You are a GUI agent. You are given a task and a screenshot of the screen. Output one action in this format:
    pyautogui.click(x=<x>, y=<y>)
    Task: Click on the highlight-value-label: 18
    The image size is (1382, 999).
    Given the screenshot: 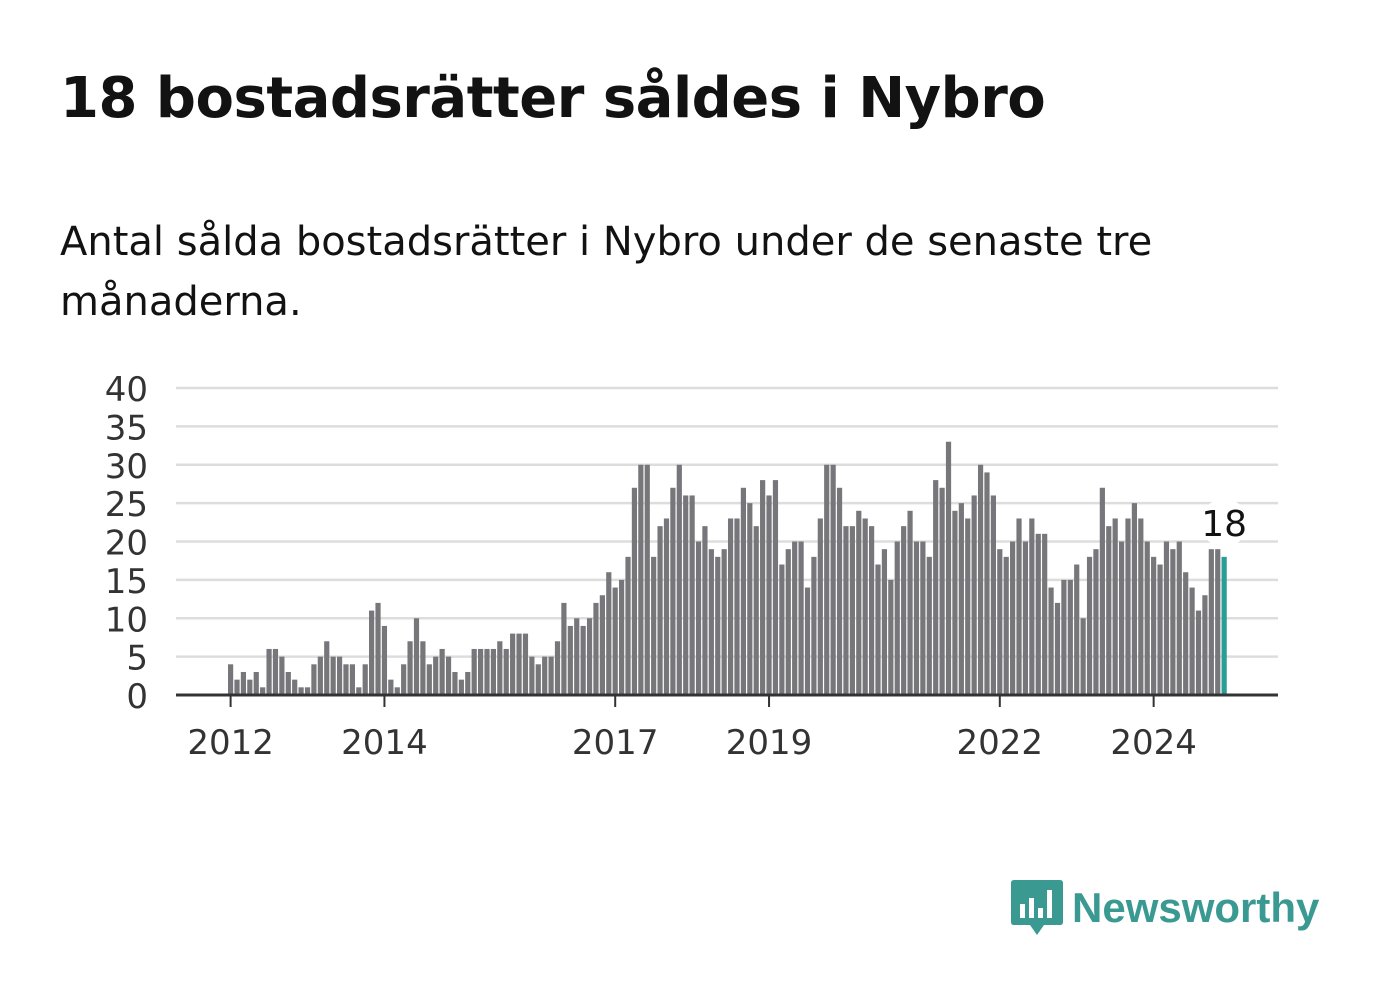 What is the action you would take?
    pyautogui.click(x=1224, y=524)
    